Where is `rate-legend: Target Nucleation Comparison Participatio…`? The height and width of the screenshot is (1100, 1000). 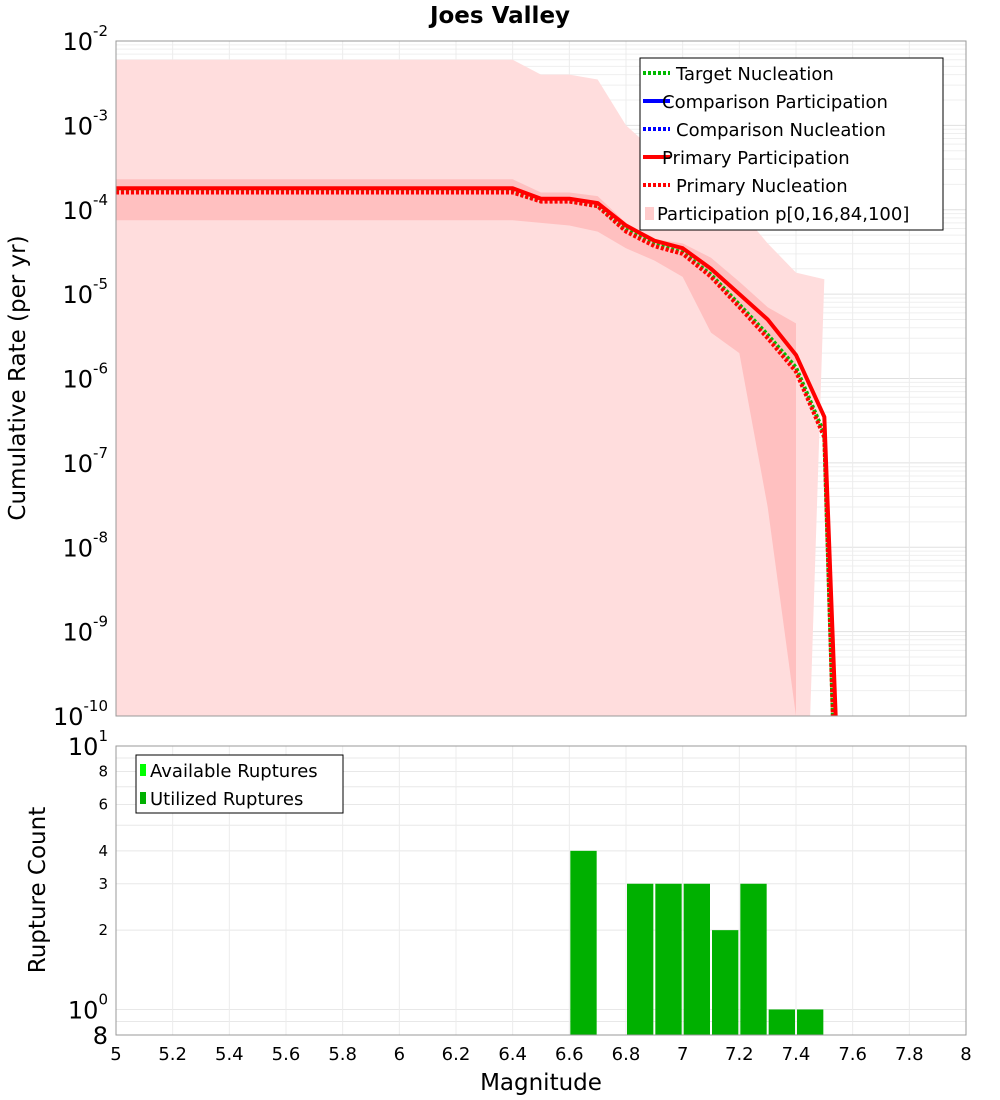
rate-legend: Target Nucleation Comparison Participatio… is located at coordinates (791, 144).